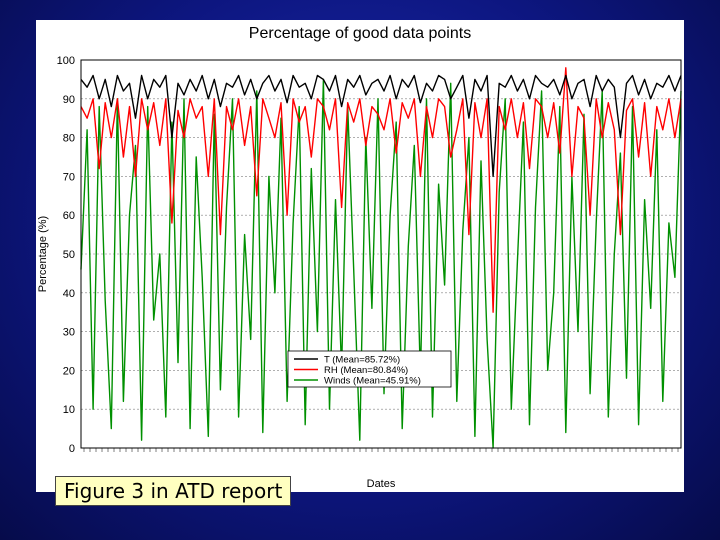 This screenshot has width=720, height=540. I want to click on y-tick-label: 0, so click(72, 449).